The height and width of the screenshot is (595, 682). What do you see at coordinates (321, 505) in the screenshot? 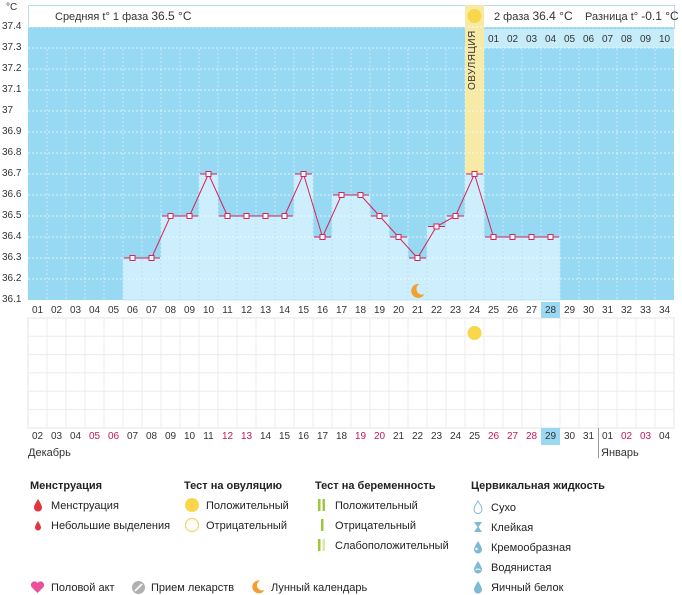
I see `pregtest-positive-icon` at bounding box center [321, 505].